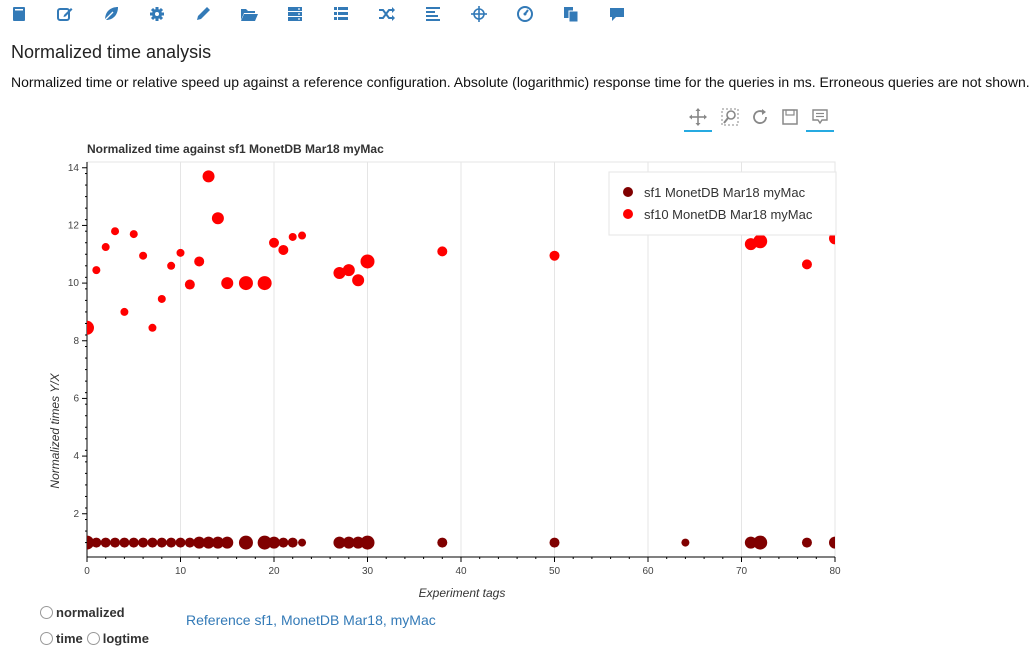 This screenshot has height=657, width=1034. Describe the element at coordinates (295, 14) in the screenshot. I see `server-icon` at that location.